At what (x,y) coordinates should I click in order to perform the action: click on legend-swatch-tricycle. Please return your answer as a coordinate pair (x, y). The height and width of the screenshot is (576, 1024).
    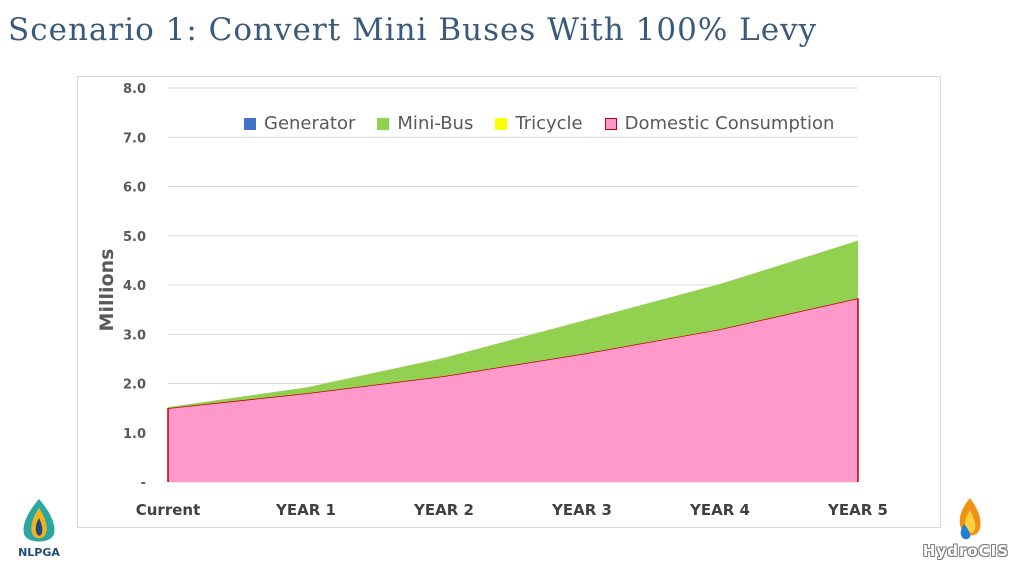
    Looking at the image, I should click on (501, 123).